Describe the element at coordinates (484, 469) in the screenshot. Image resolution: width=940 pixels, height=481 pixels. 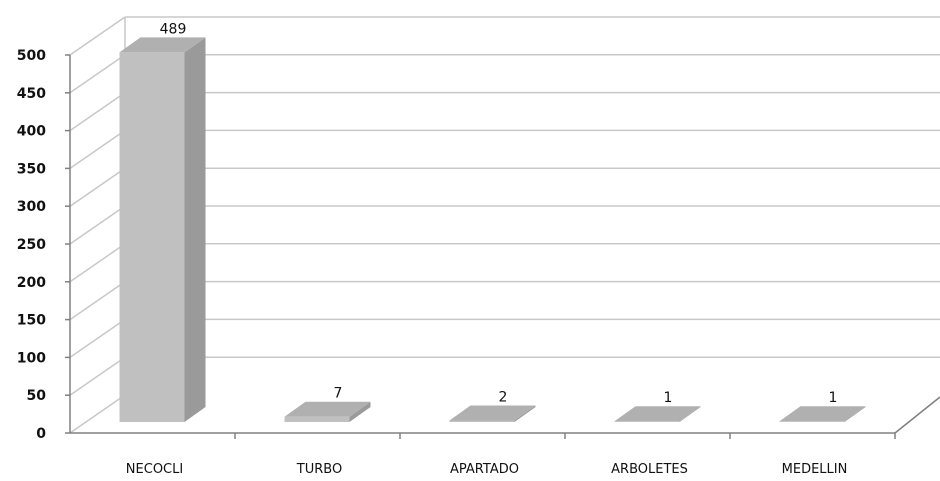
I see `x-category-label: APARTADO` at that location.